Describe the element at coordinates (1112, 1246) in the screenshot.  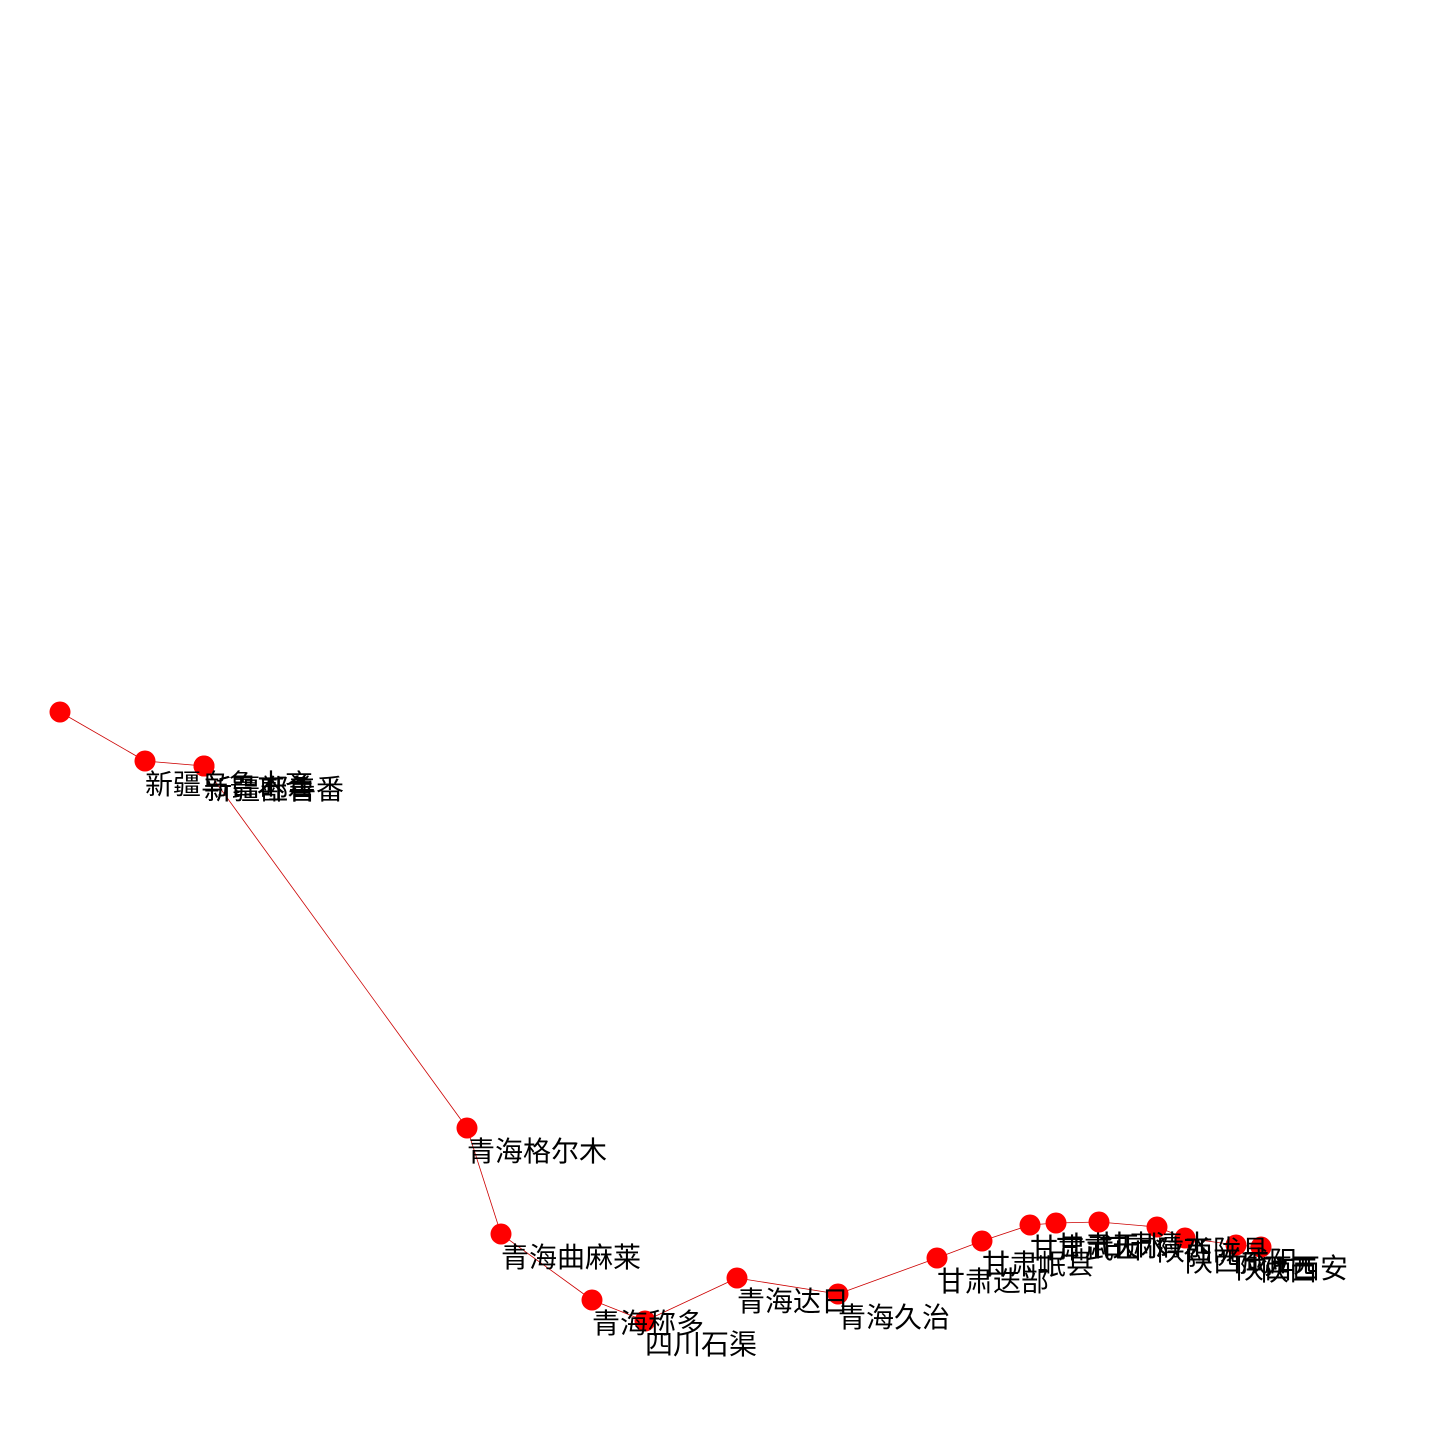
I see `node-label: 甘肃天水` at that location.